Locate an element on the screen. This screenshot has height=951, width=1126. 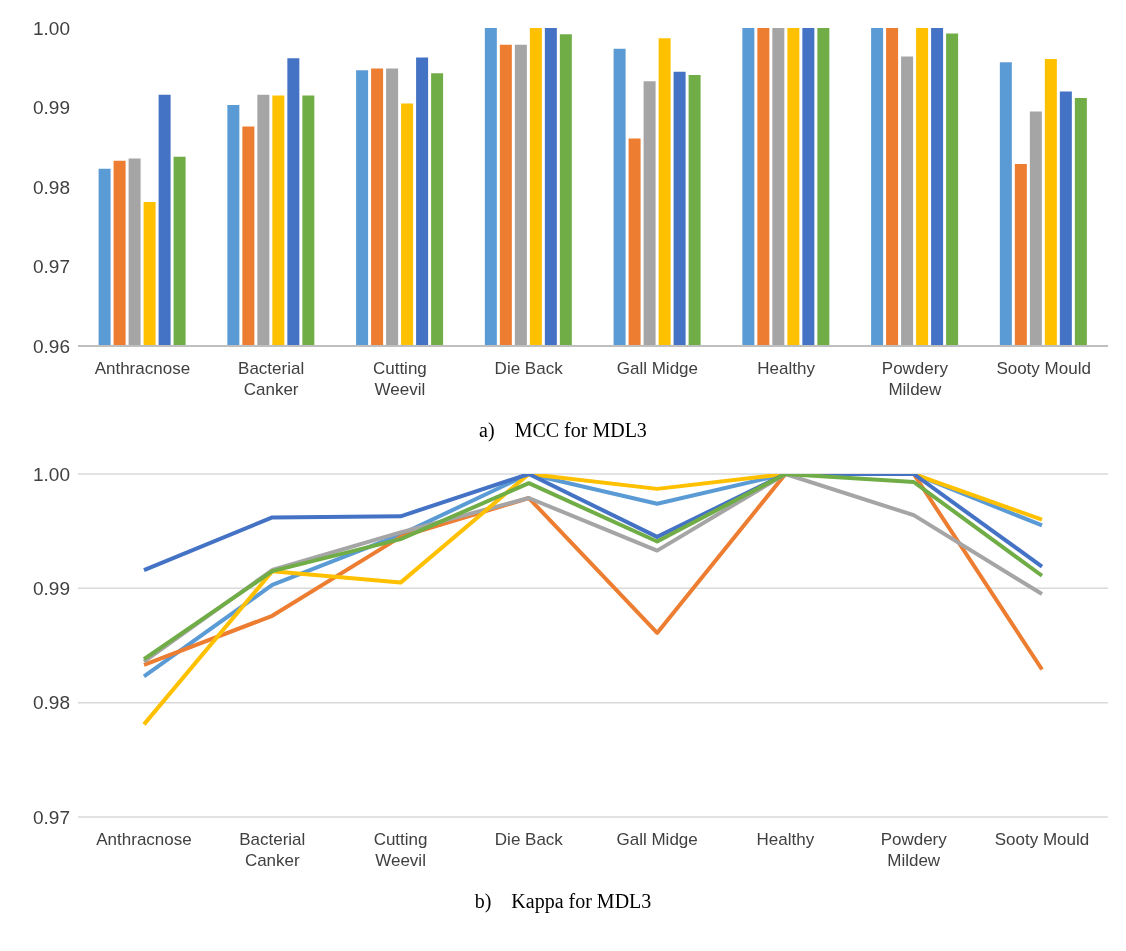
y-tick-label: 0.96 is located at coordinates (51, 346).